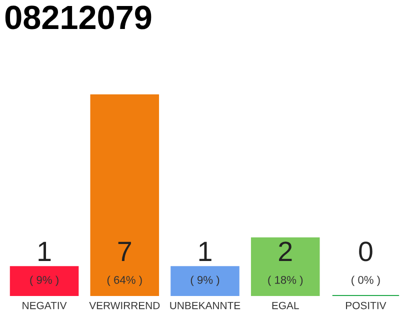  Describe the element at coordinates (78, 18) in the screenshot. I see `chart-title: 08212079` at that location.